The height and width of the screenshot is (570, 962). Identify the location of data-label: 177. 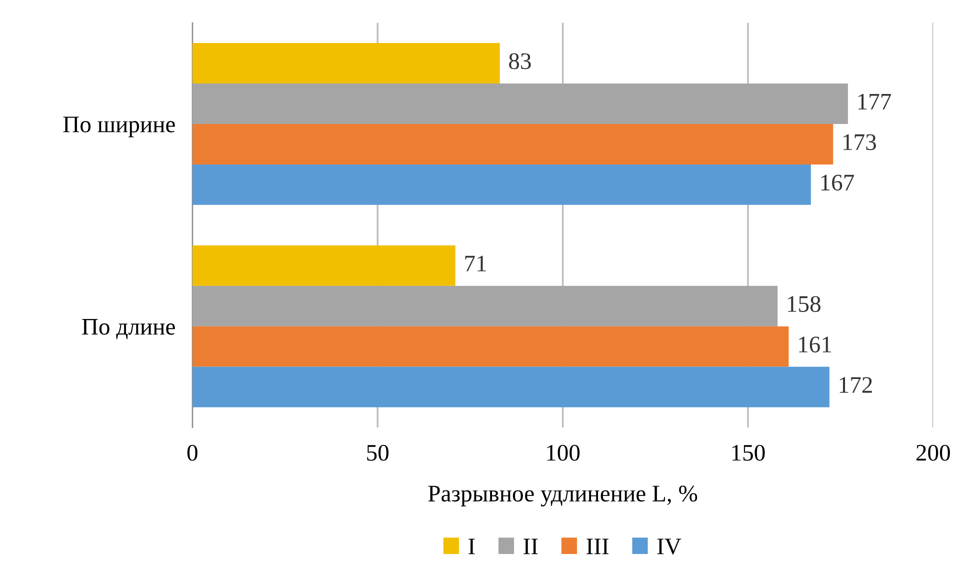
(875, 102).